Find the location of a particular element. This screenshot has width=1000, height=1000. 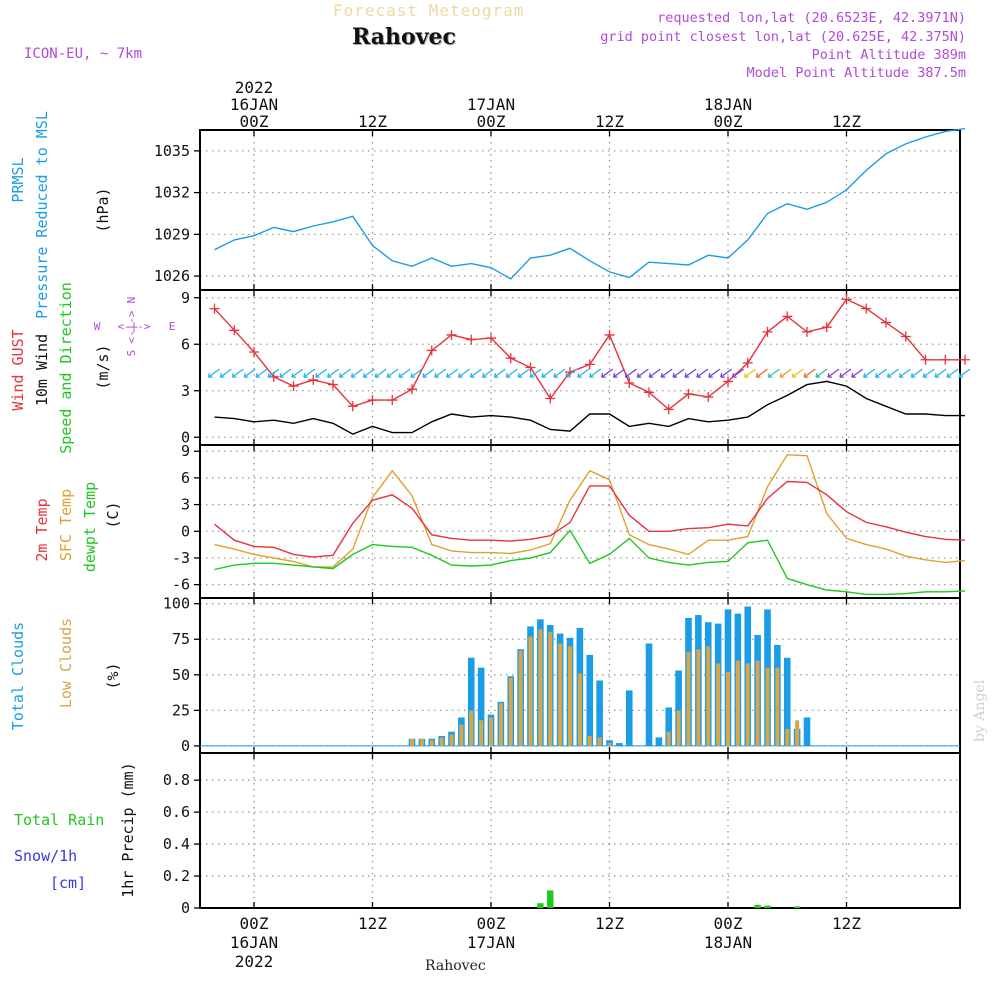

panel-pressure: 1026 1029 1032 1035 is located at coordinates (557, 210).